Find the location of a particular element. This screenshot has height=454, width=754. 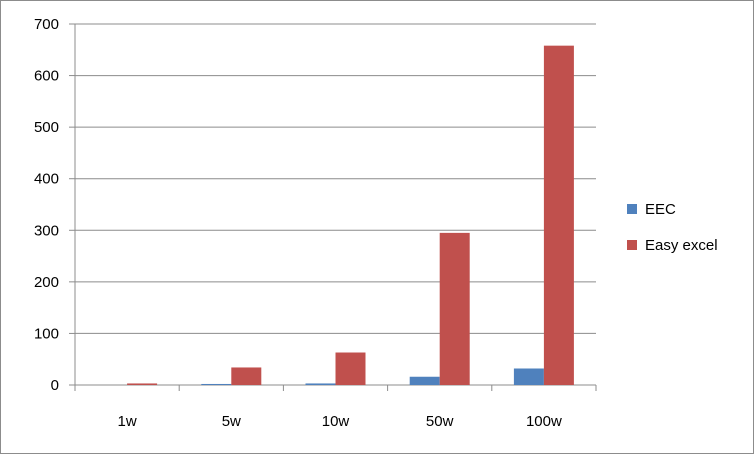

legend: EEC Easy excel is located at coordinates (672, 227).